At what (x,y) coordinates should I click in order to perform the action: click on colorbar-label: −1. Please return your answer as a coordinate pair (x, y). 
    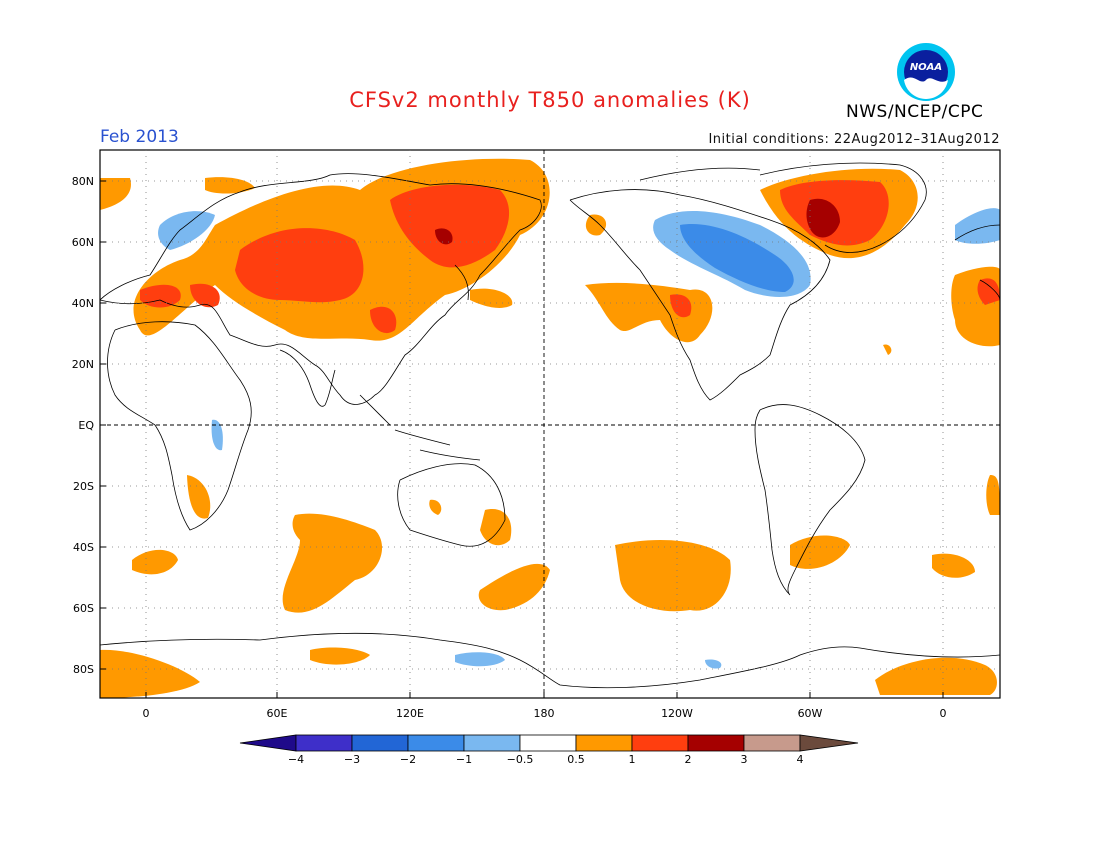
    Looking at the image, I should click on (464, 759).